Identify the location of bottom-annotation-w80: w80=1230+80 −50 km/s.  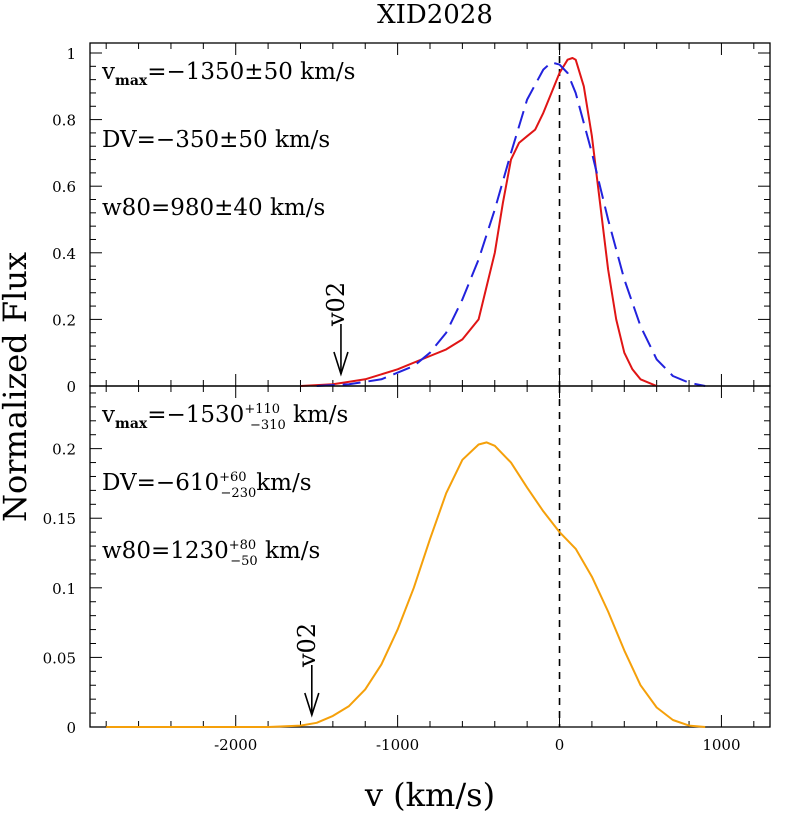
(211, 553).